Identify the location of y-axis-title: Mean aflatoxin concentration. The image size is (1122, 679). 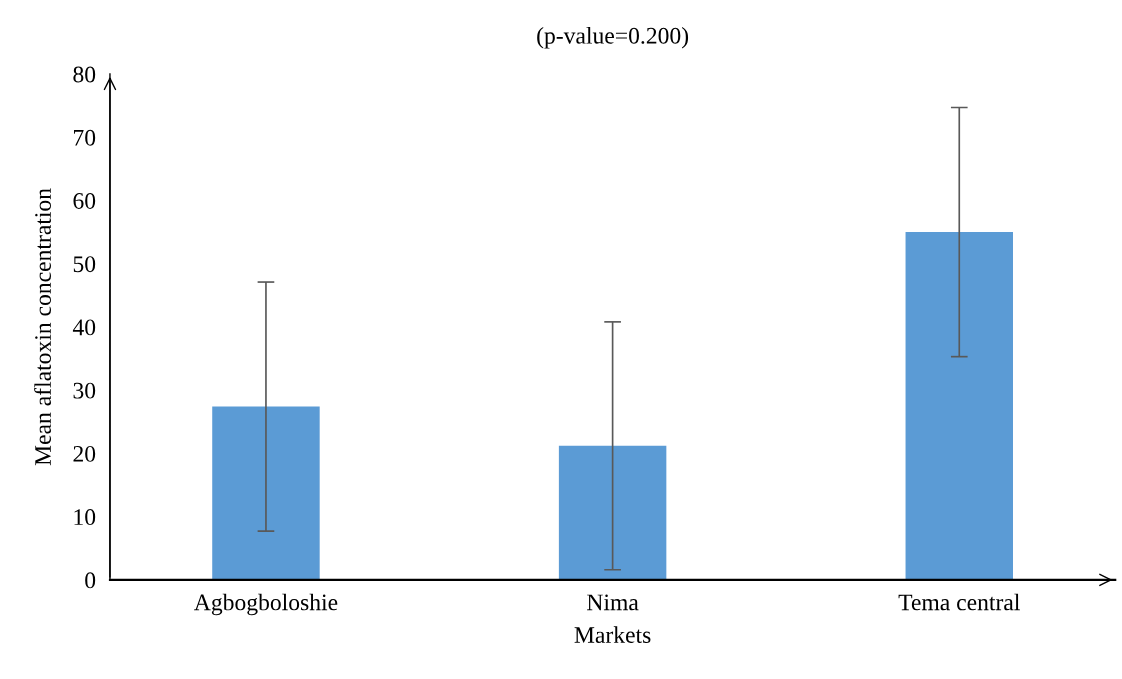
(42, 327).